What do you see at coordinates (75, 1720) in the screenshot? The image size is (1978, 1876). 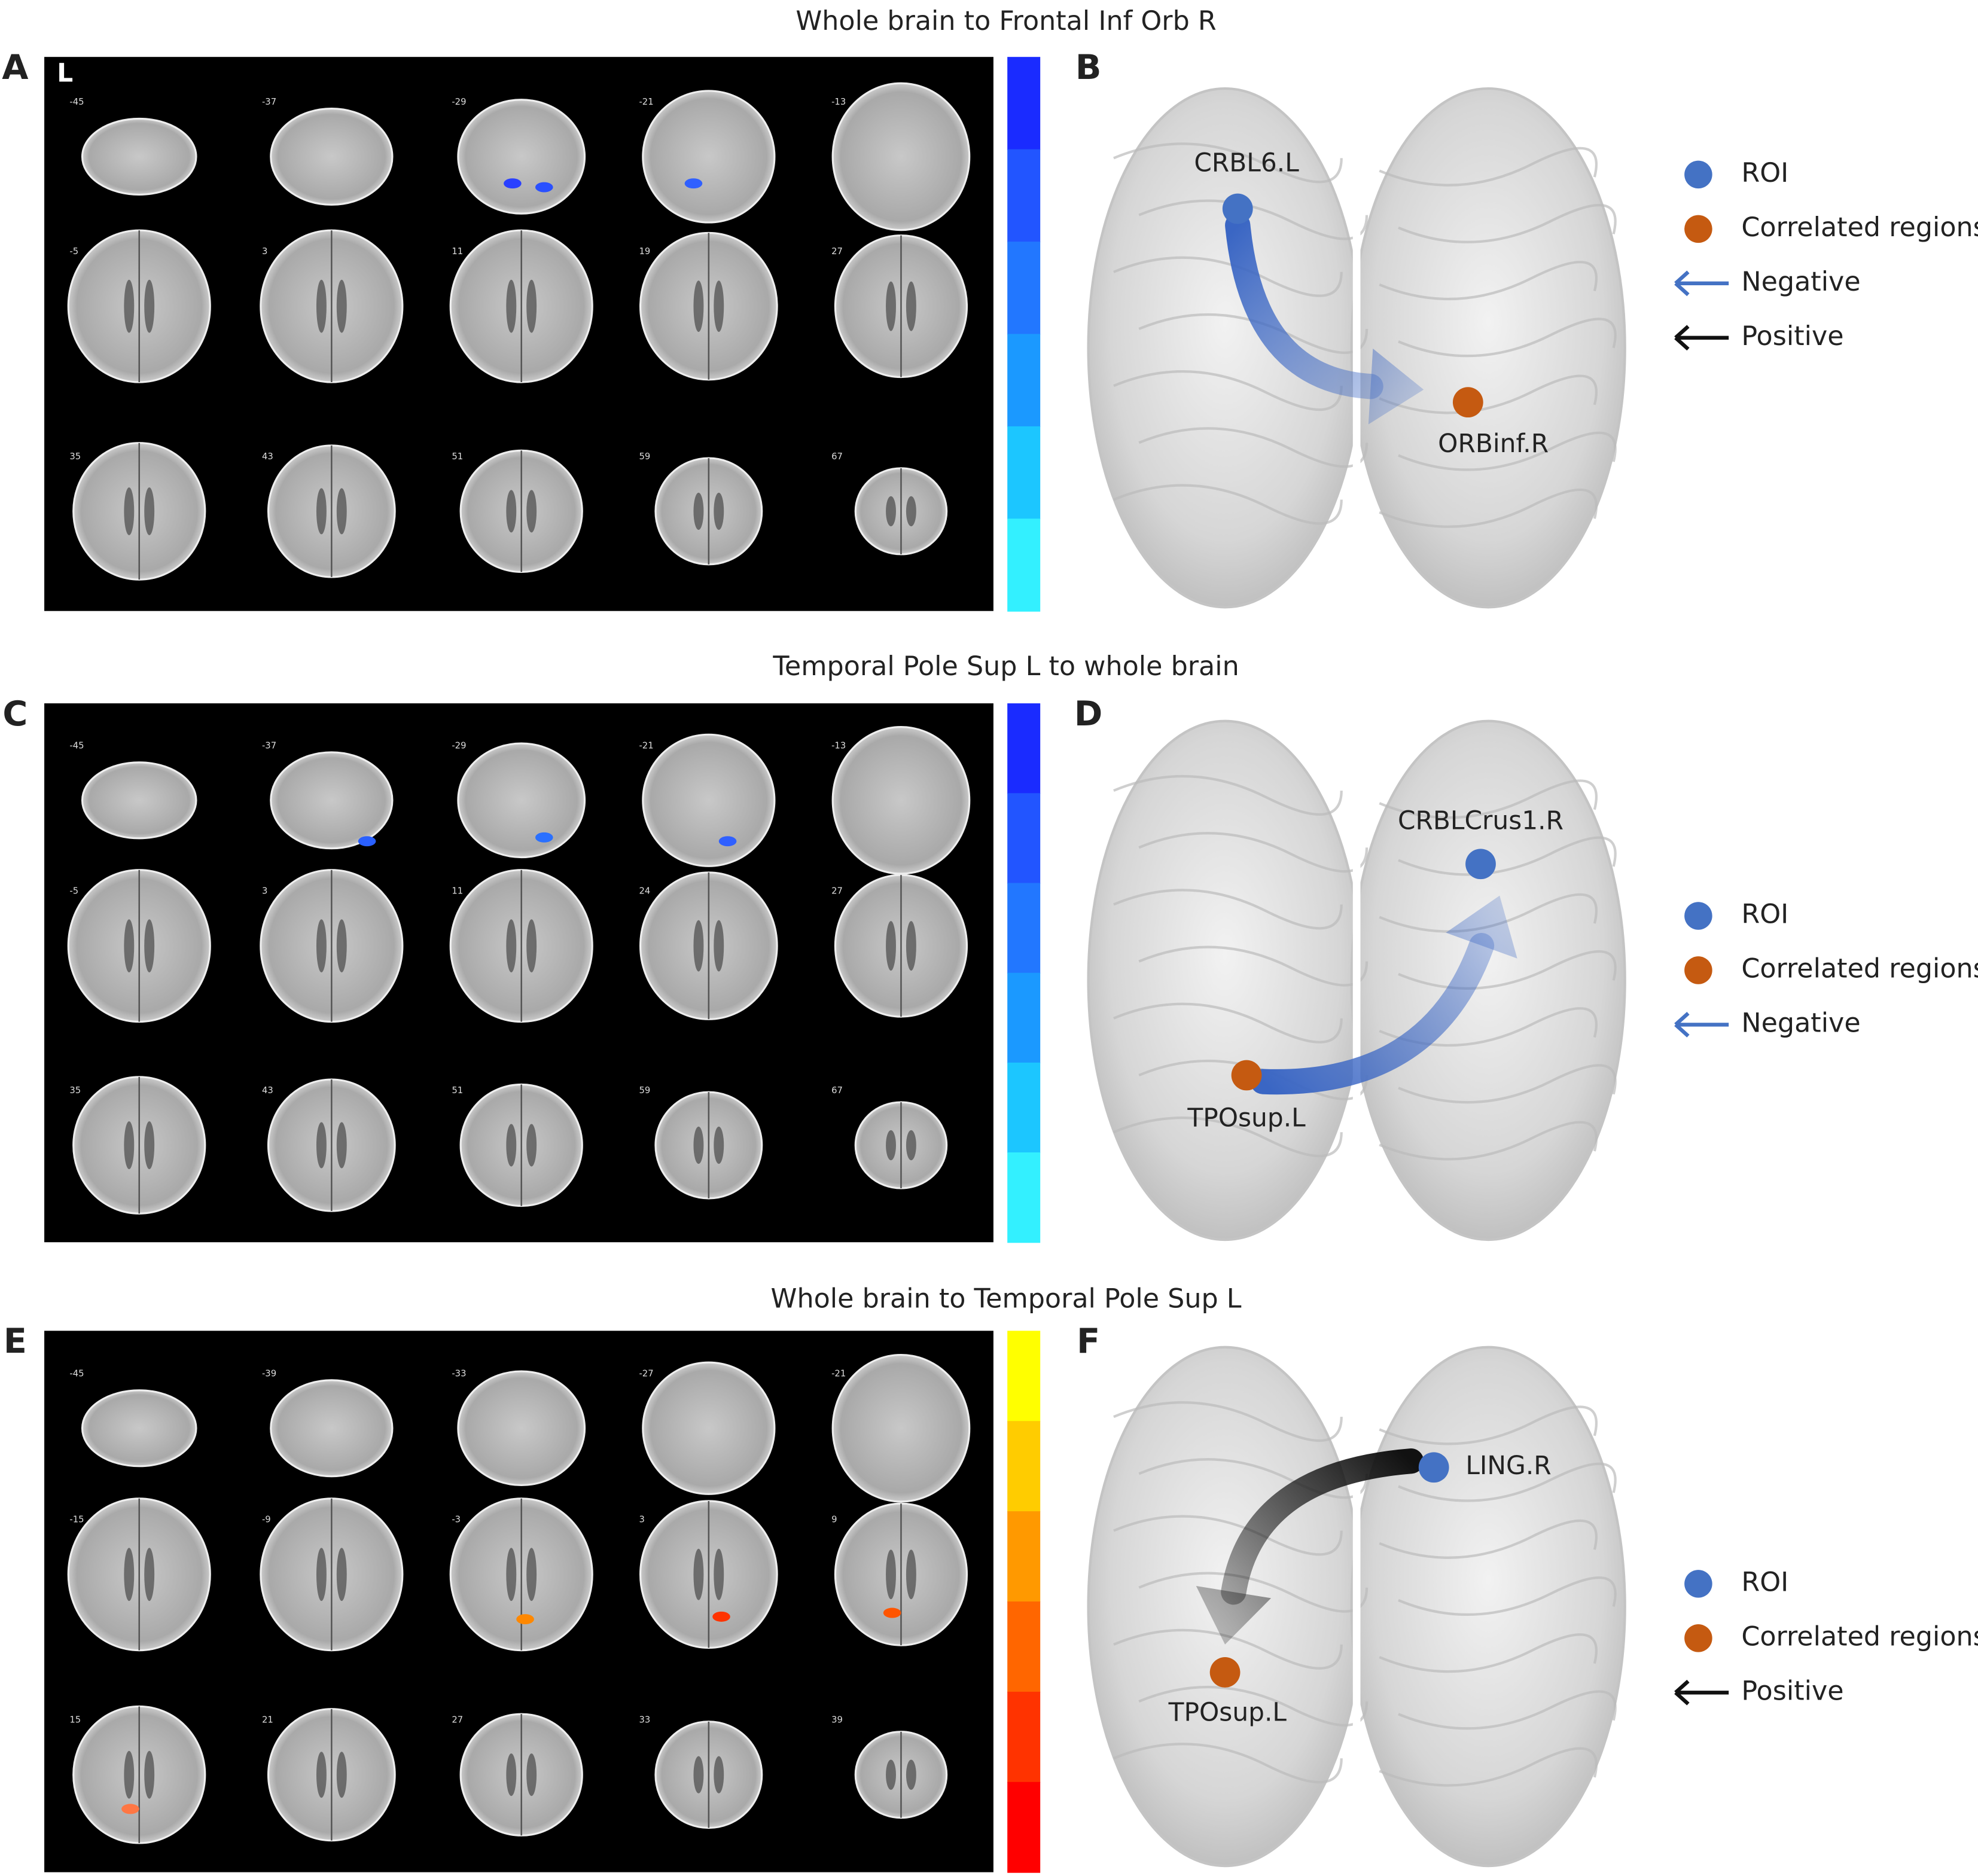 I see `slice-label: 15` at bounding box center [75, 1720].